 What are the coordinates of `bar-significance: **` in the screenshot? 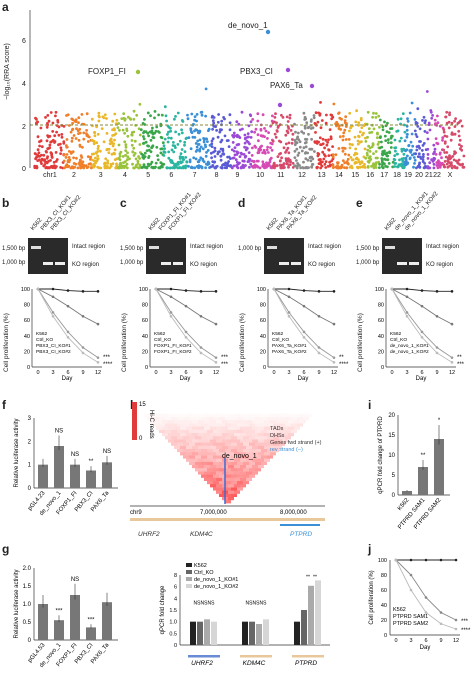 It's located at (423, 456).